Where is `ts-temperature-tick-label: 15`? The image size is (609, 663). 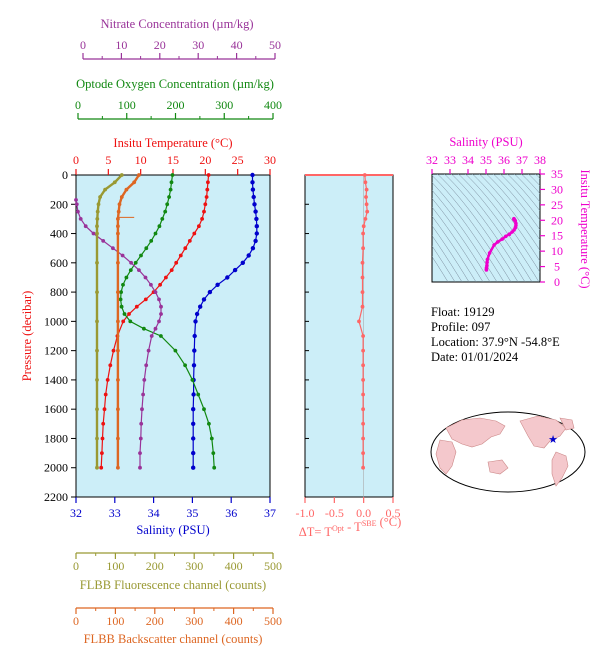
ts-temperature-tick-label: 15 is located at coordinates (557, 236).